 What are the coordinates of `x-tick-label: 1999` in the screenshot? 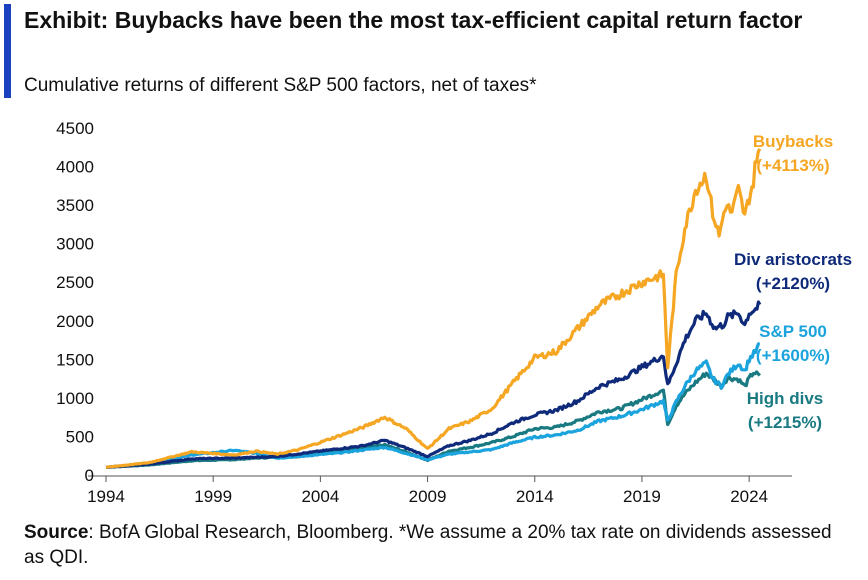 It's located at (213, 496).